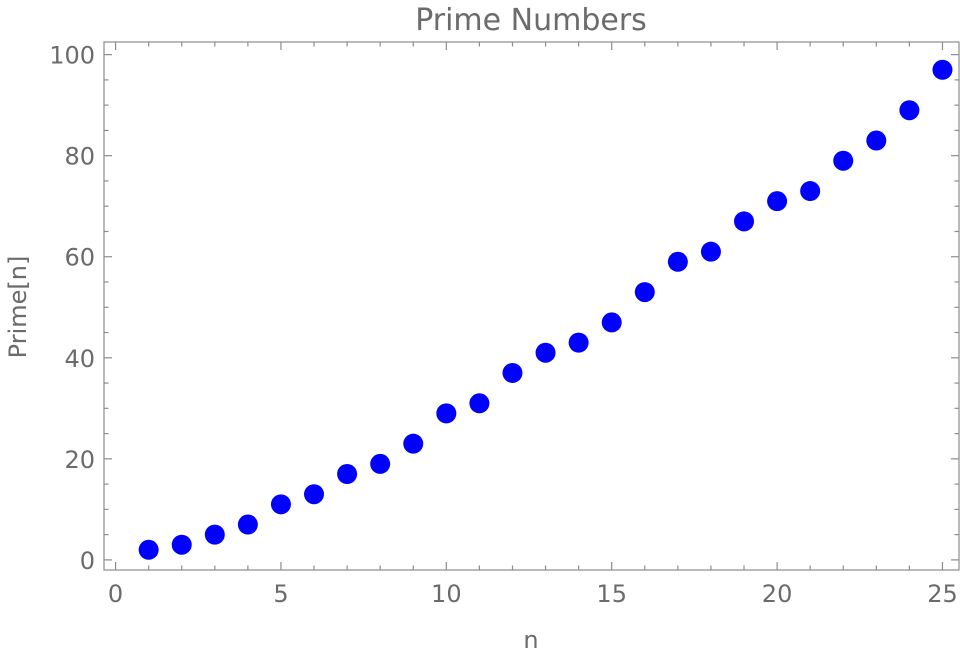  I want to click on y-tick-label: 0, so click(87, 561).